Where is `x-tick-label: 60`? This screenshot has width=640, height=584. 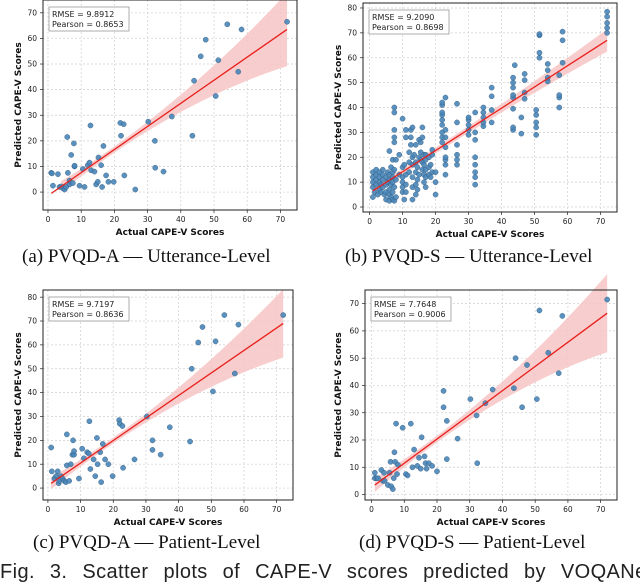 x-tick-label: 60 is located at coordinates (568, 509).